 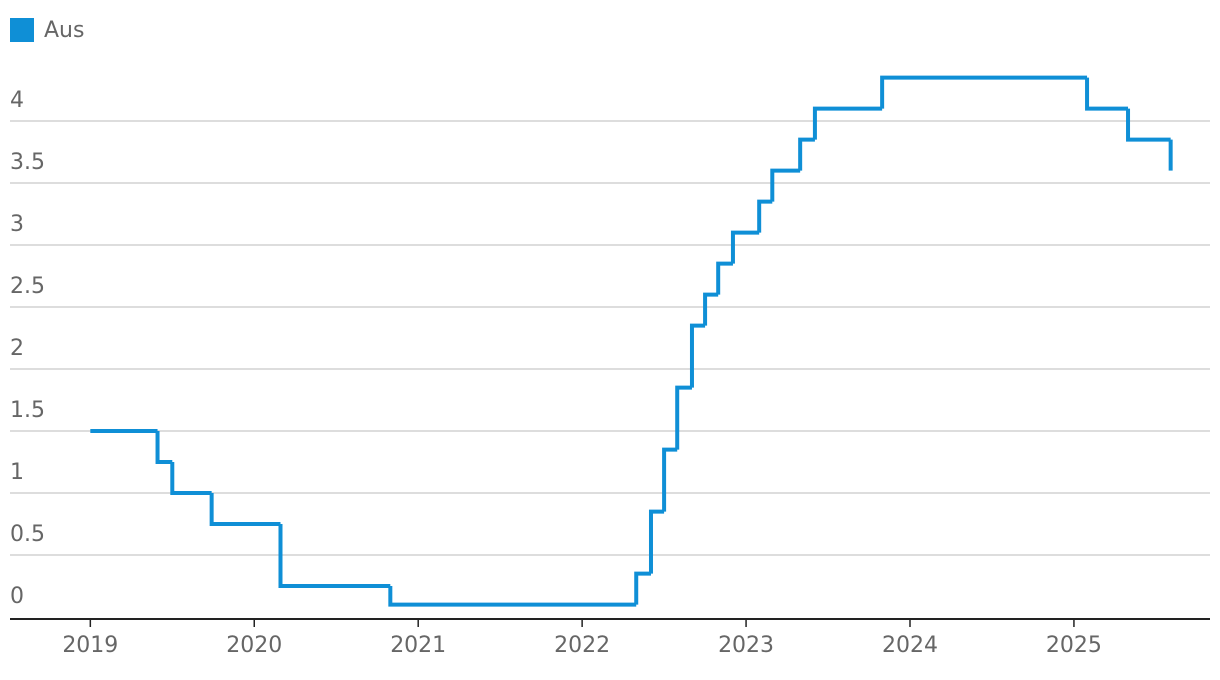 I want to click on y-tick-label: 2.5, so click(x=27, y=286).